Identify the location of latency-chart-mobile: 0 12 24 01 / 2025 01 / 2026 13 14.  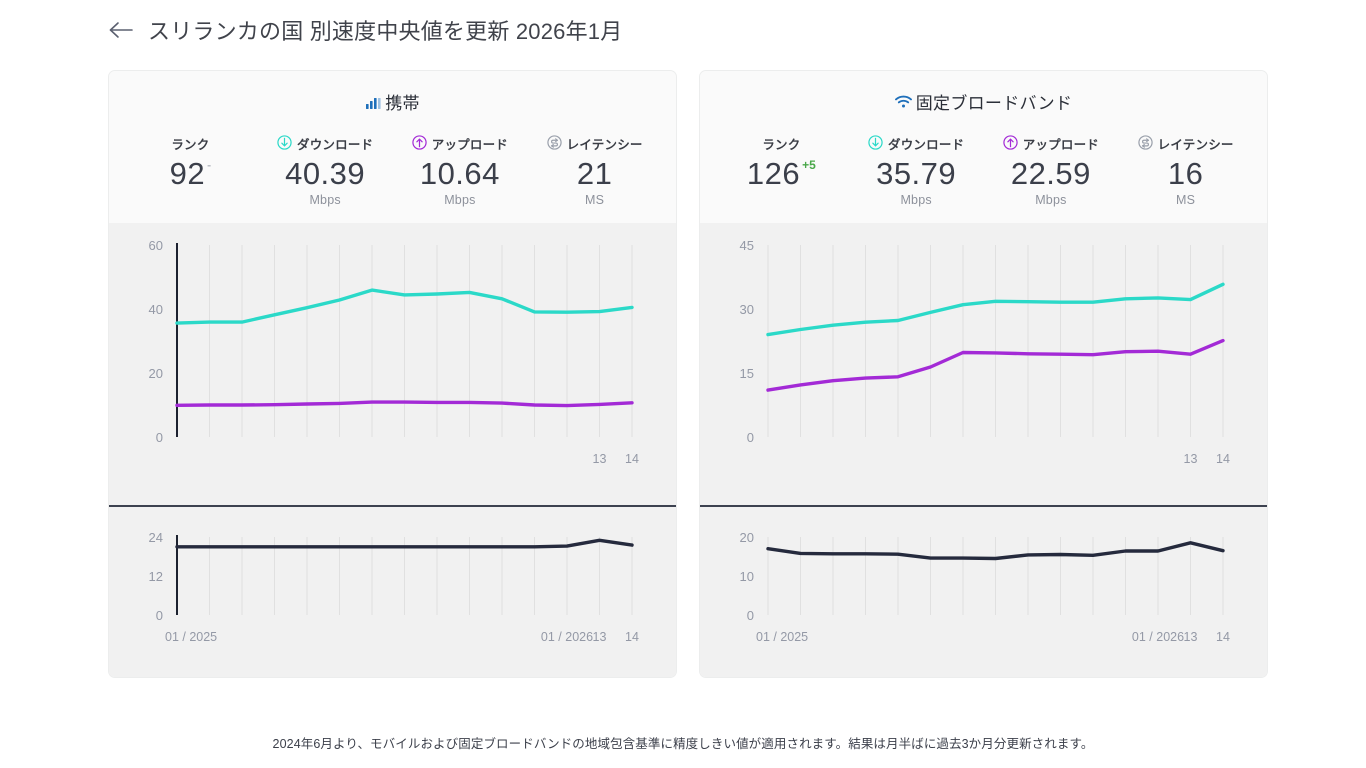
(392, 590).